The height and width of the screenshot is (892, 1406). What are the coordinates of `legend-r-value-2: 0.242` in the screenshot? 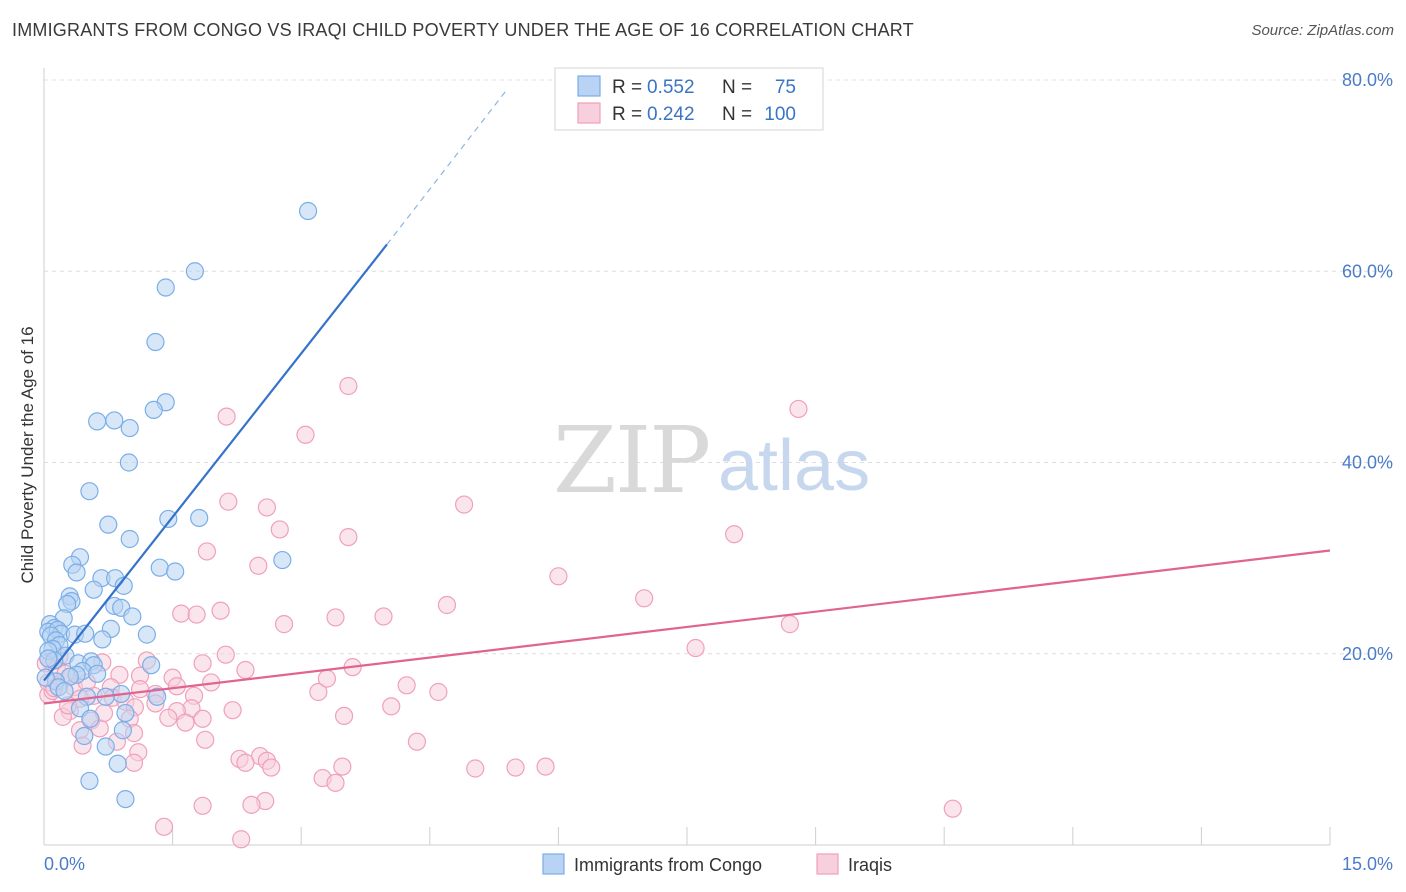 It's located at (671, 114).